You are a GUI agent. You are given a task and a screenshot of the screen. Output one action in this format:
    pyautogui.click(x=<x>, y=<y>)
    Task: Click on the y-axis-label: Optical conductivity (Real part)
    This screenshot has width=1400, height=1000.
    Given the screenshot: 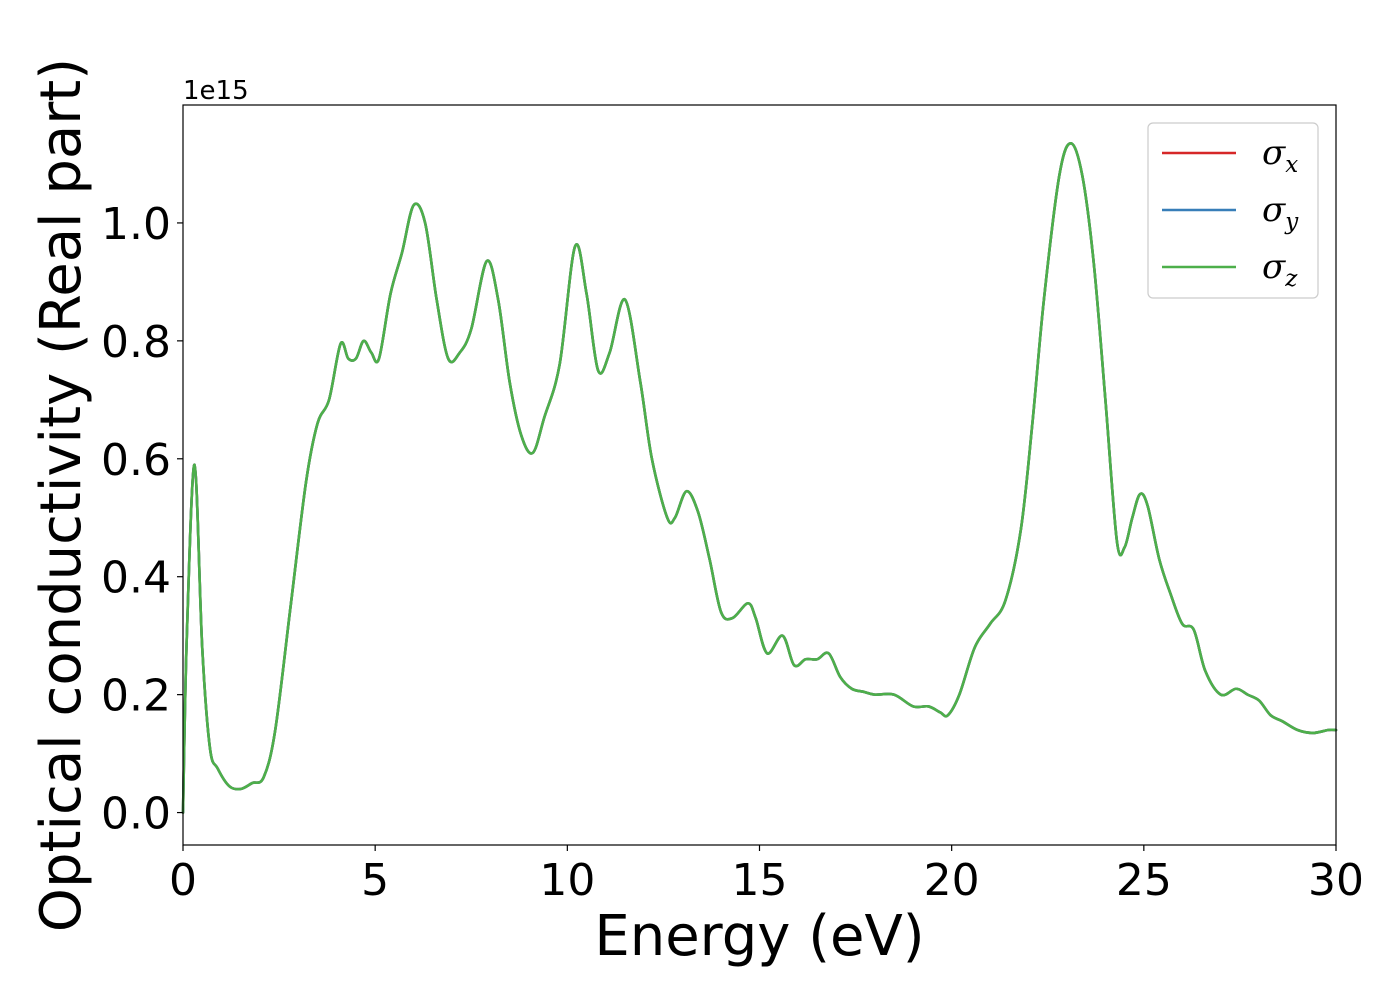 What is the action you would take?
    pyautogui.click(x=61, y=495)
    